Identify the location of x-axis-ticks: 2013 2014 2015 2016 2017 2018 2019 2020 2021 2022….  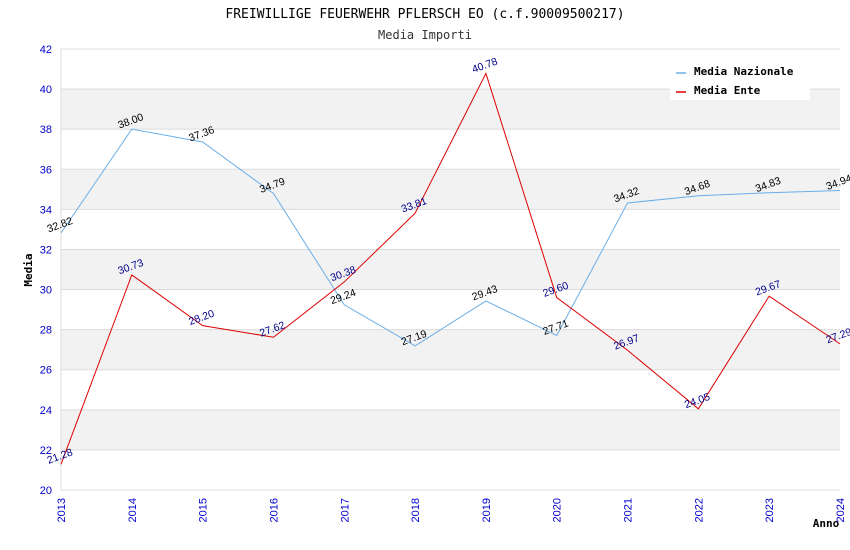
(451, 510).